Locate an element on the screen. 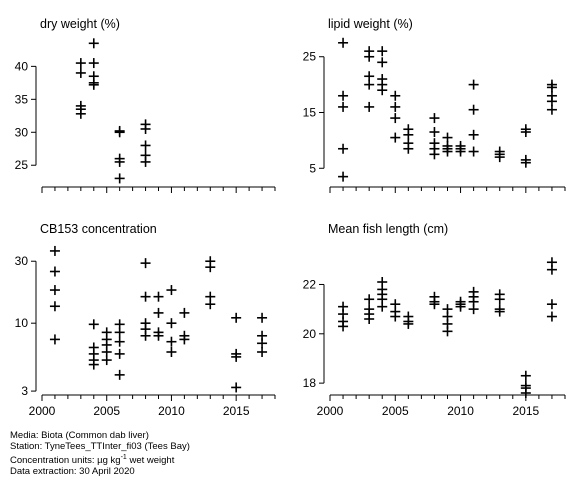 The image size is (580, 480). cb153-y-tick-label: 3 is located at coordinates (24, 391).